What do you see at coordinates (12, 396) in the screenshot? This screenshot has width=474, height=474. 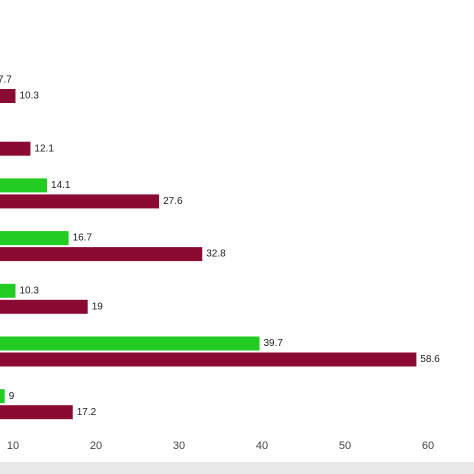 I see `value-label: 9` at bounding box center [12, 396].